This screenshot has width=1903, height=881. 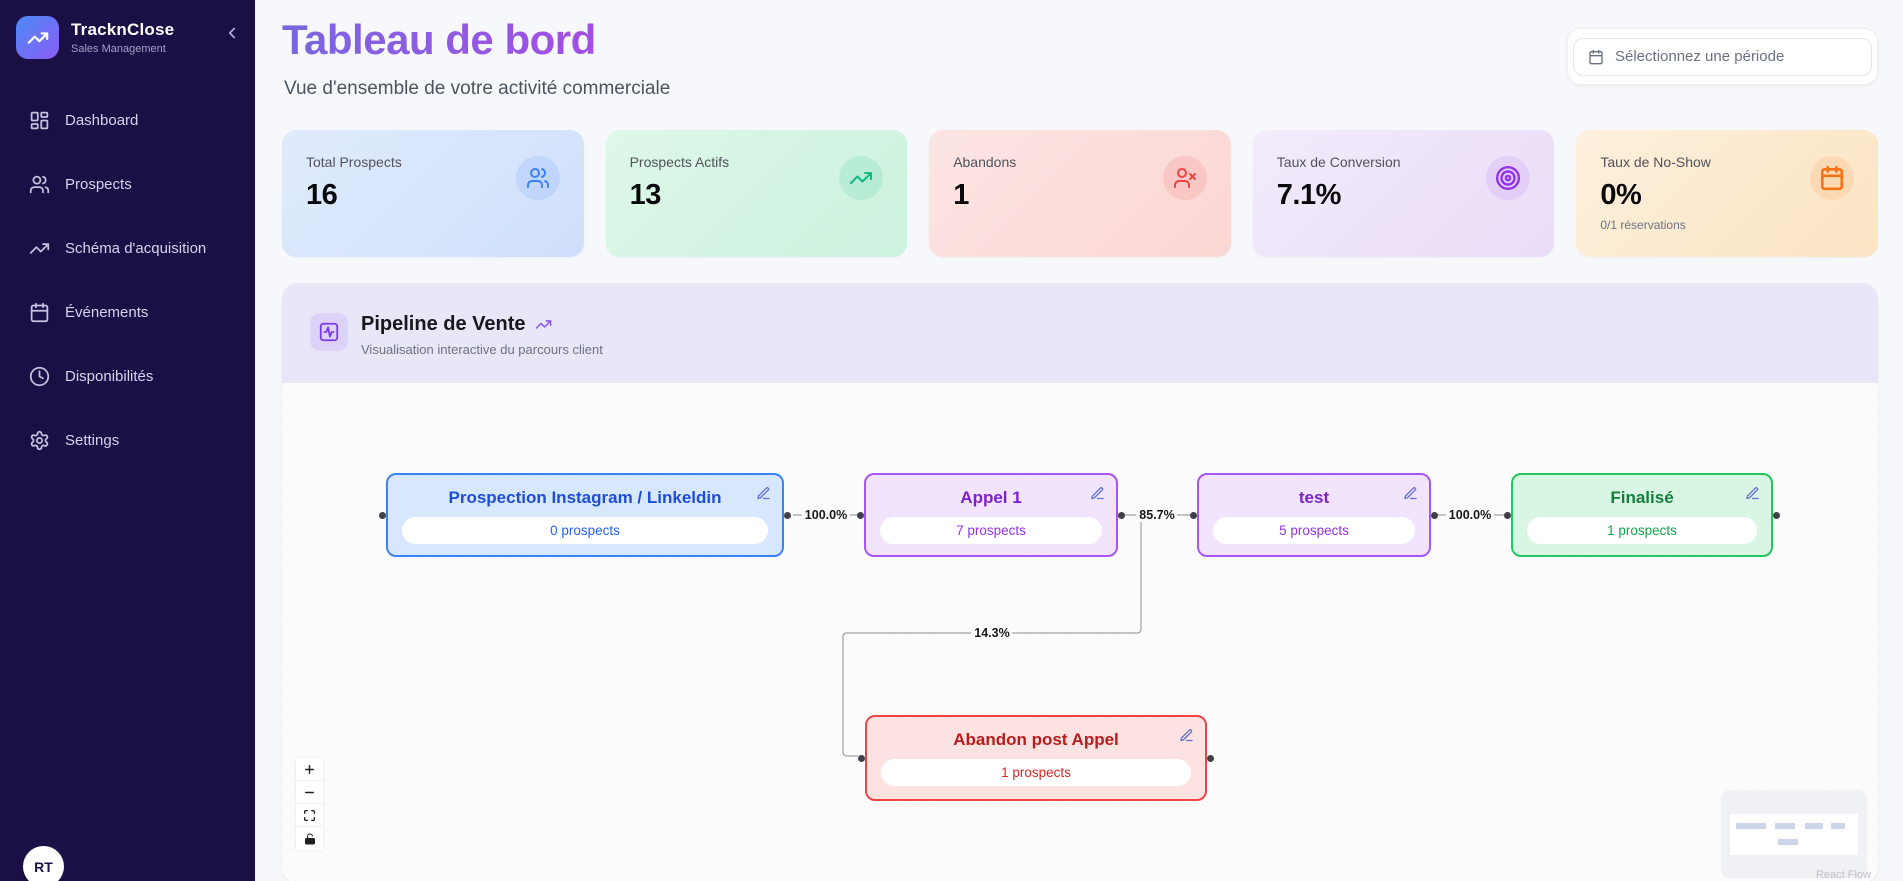 I want to click on flow-minimap, so click(x=1794, y=834).